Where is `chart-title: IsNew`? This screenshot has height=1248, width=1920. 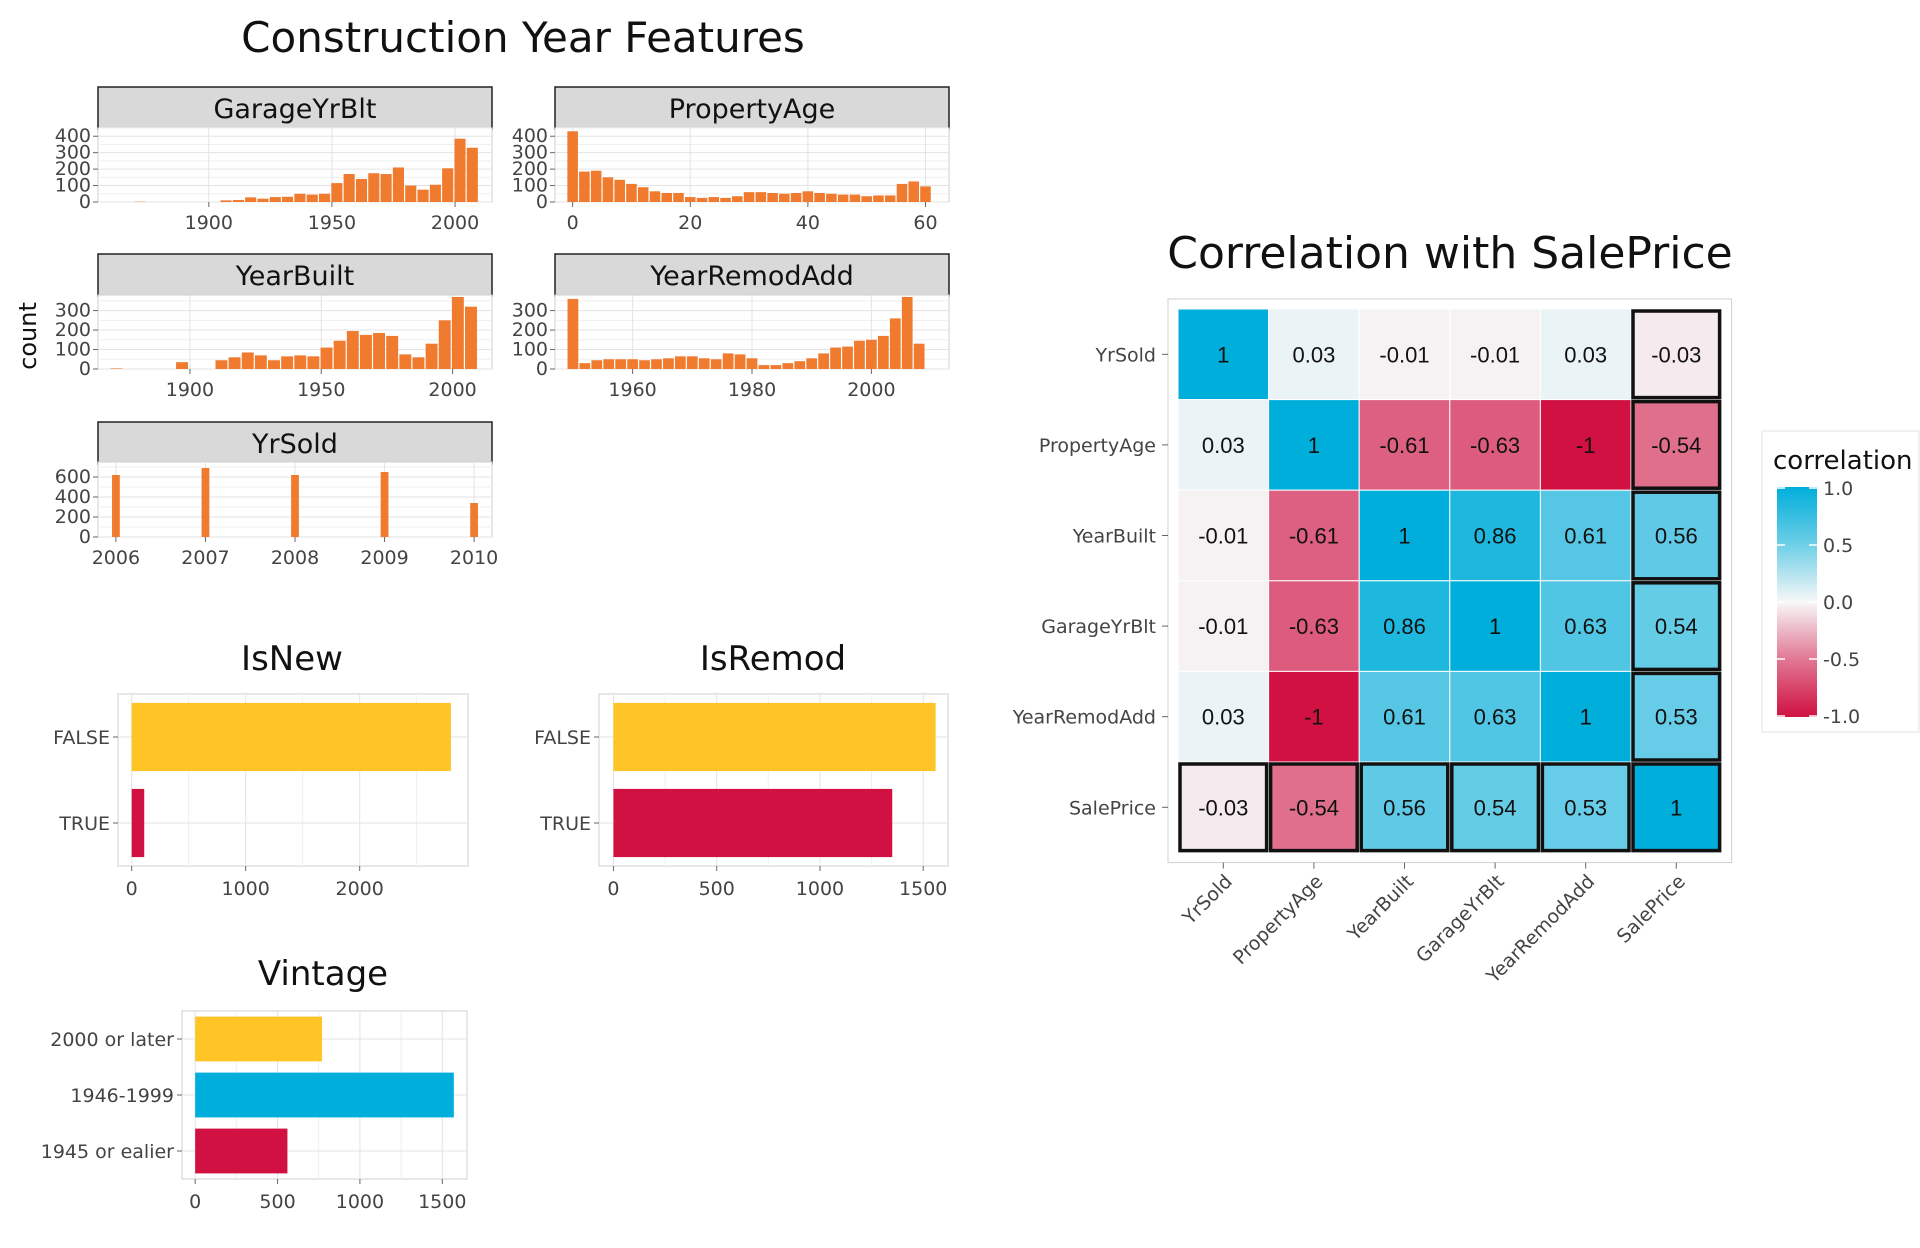 chart-title: IsNew is located at coordinates (292, 659).